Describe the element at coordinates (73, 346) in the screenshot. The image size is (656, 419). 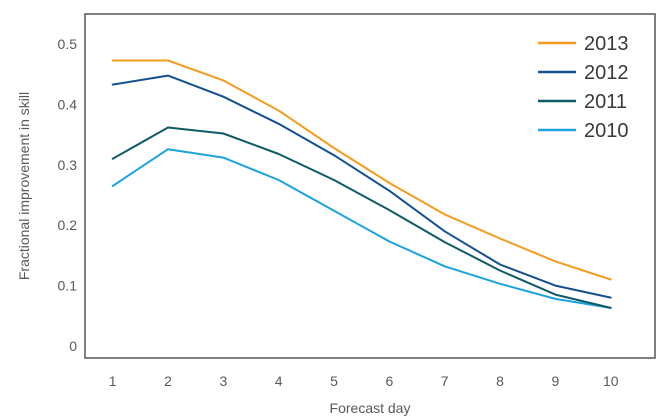
I see `y-tick-label: 0` at that location.